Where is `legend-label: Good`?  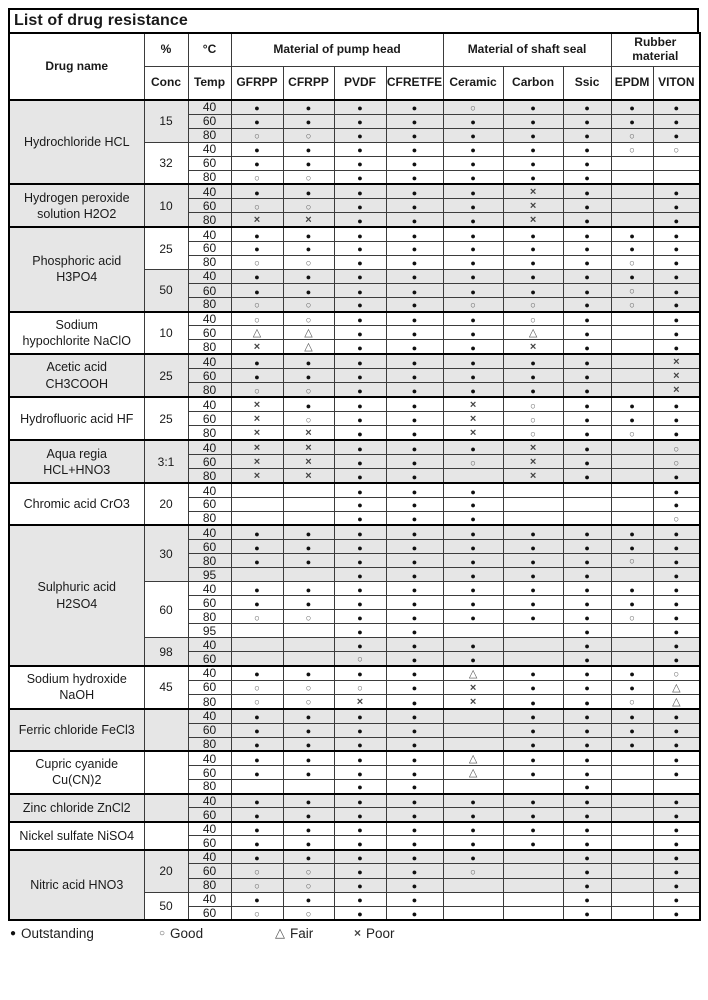
legend-label: Good is located at coordinates (187, 933).